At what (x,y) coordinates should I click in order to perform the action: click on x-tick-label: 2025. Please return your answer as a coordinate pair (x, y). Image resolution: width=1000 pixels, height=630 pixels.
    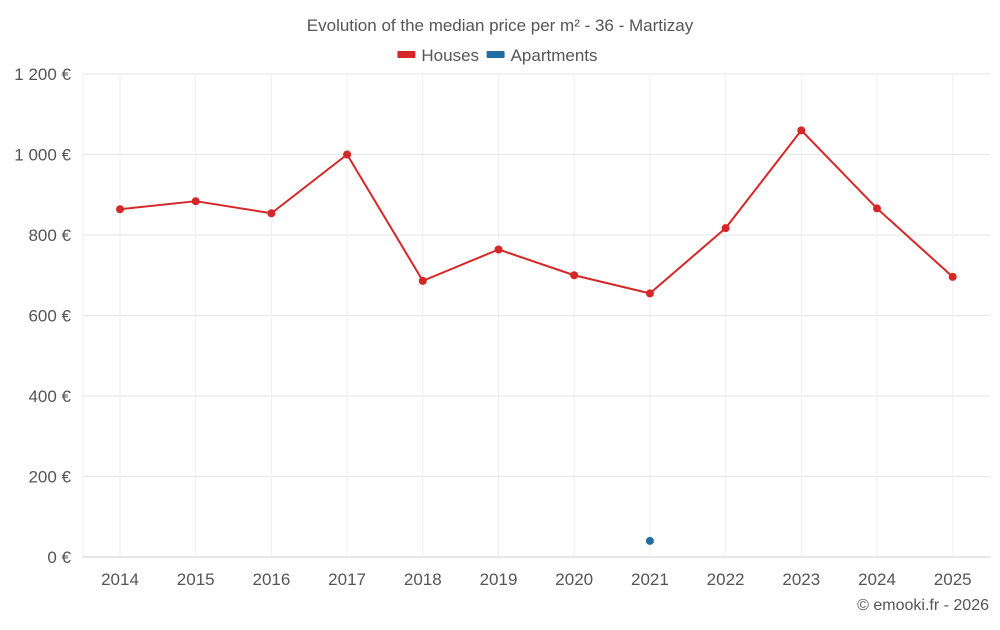
    Looking at the image, I should click on (953, 579).